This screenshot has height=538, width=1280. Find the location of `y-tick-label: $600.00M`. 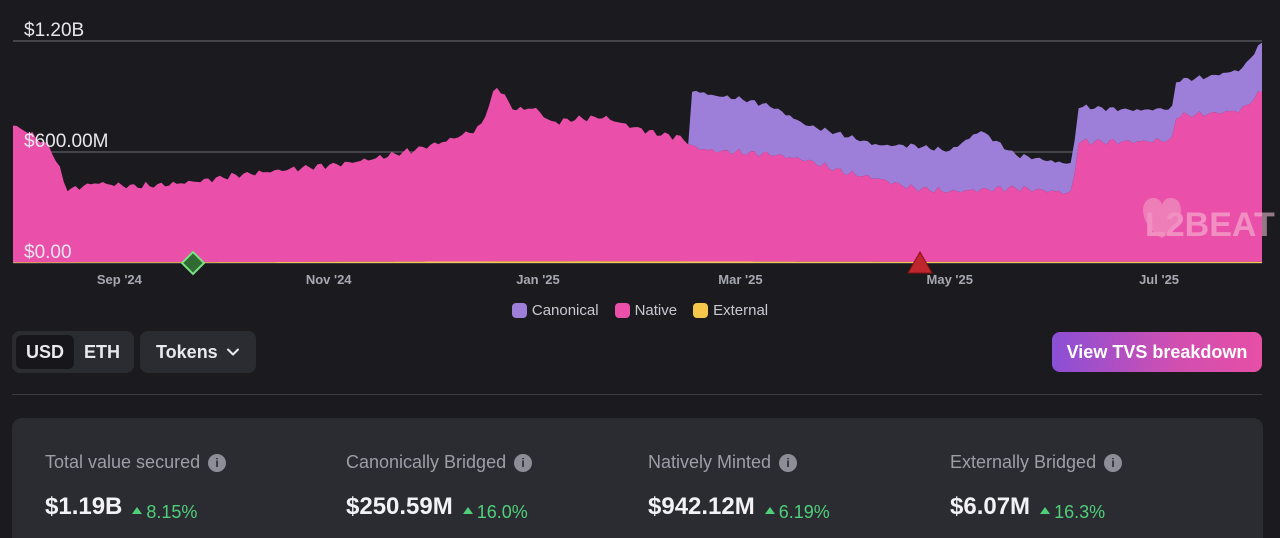

y-tick-label: $600.00M is located at coordinates (66, 141).